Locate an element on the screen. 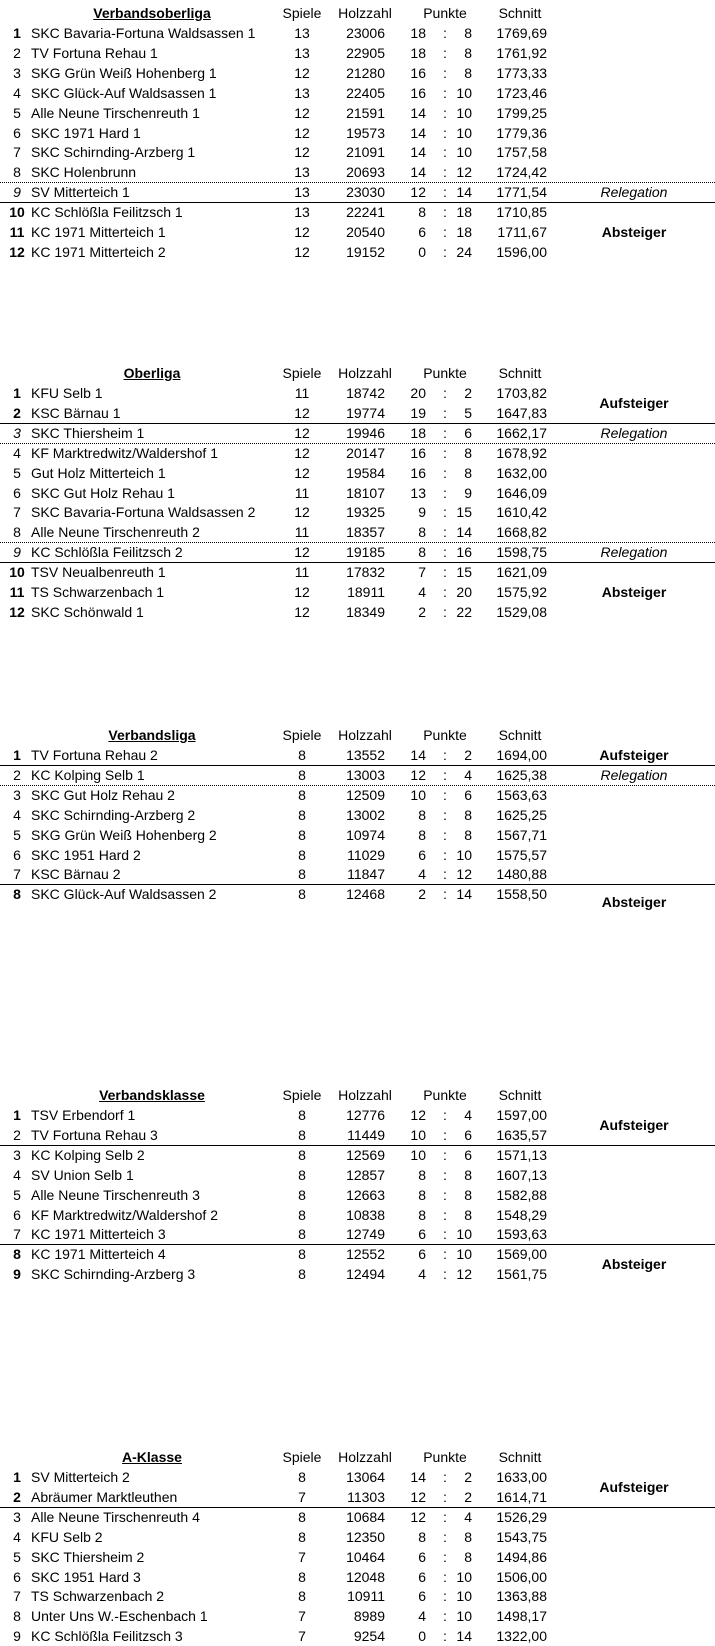 The width and height of the screenshot is (715, 1646). rank: 6 is located at coordinates (17, 132).